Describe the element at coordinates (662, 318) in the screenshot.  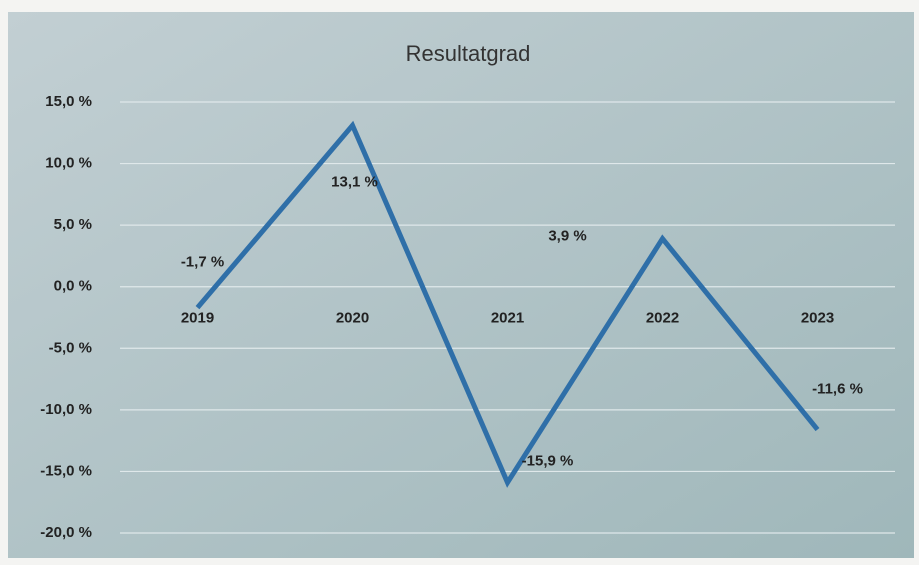
I see `x-tick-label: 2022` at that location.